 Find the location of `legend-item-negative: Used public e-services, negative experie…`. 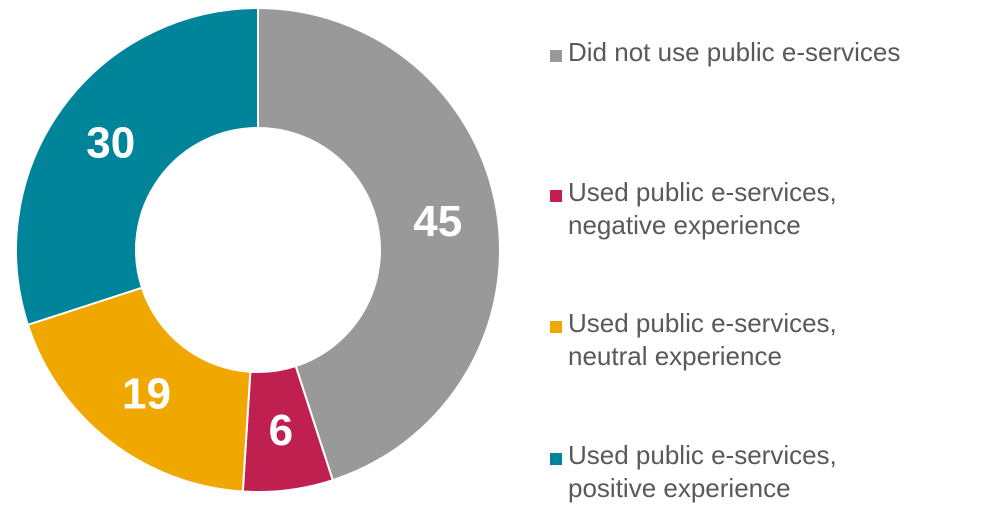

legend-item-negative: Used public e-services, negative experie… is located at coordinates (693, 209).